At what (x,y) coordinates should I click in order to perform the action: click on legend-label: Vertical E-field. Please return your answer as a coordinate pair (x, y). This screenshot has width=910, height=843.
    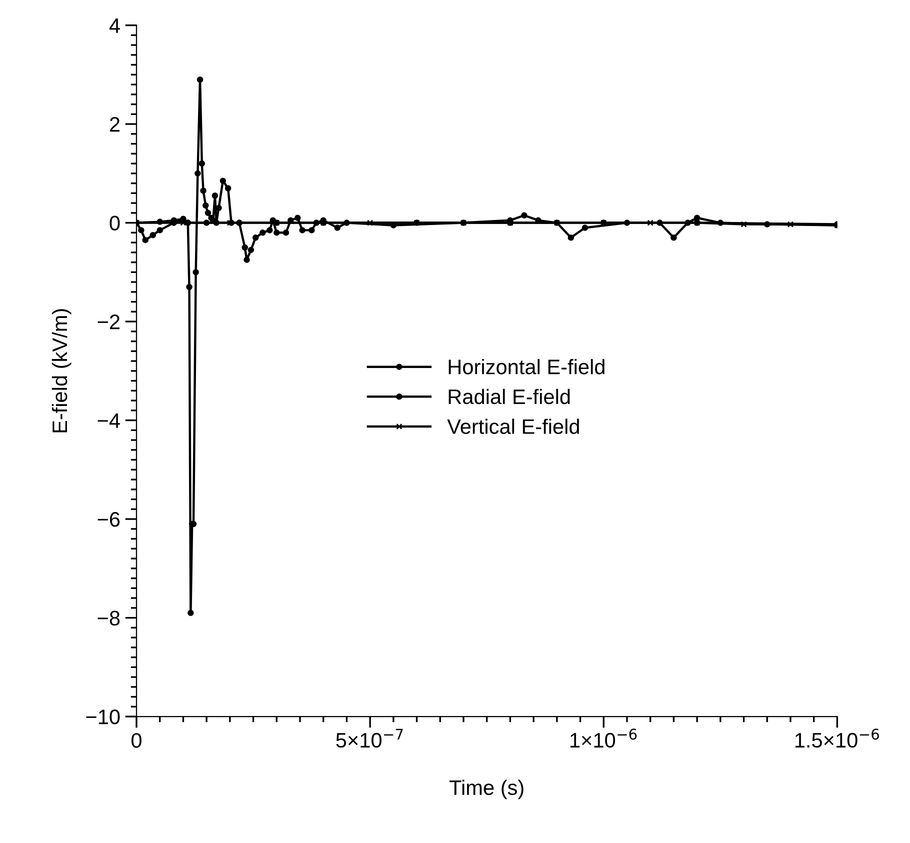
    Looking at the image, I should click on (513, 426).